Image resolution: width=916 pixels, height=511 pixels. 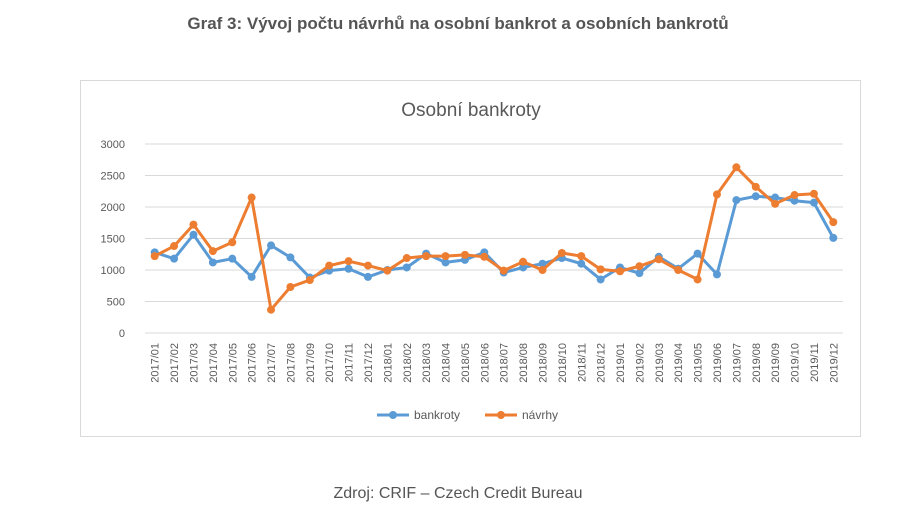 What do you see at coordinates (543, 363) in the screenshot?
I see `x-tick-label: 2018/09` at bounding box center [543, 363].